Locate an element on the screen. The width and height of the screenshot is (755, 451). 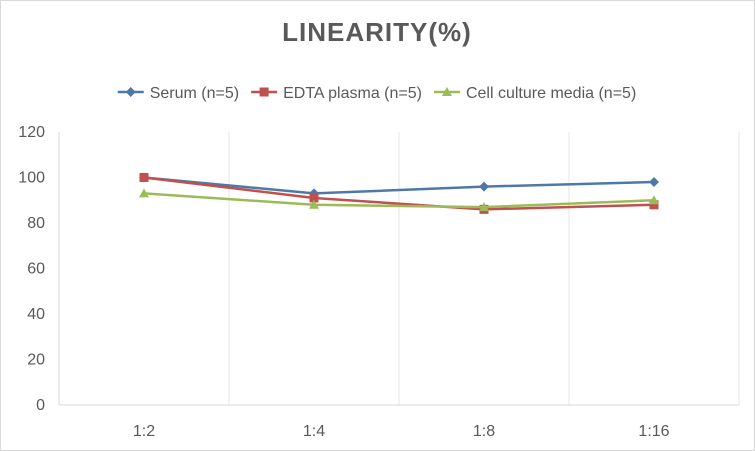
y-tick-label: 60 is located at coordinates (36, 269).